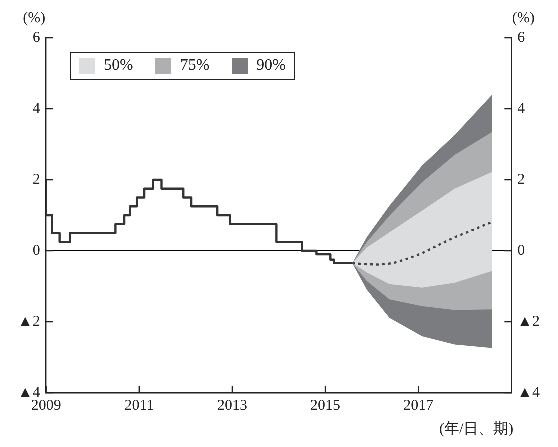  I want to click on y-tick-label: 2, so click(36, 180).